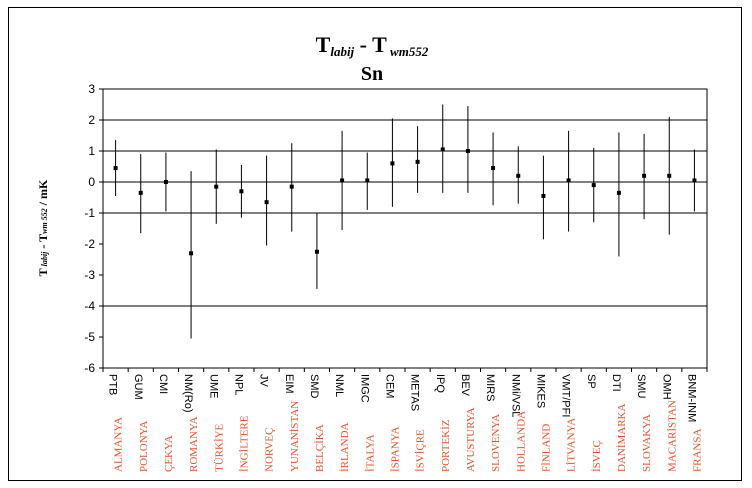 This screenshot has height=488, width=752. What do you see at coordinates (389, 386) in the screenshot?
I see `lab-label: CEM` at bounding box center [389, 386].